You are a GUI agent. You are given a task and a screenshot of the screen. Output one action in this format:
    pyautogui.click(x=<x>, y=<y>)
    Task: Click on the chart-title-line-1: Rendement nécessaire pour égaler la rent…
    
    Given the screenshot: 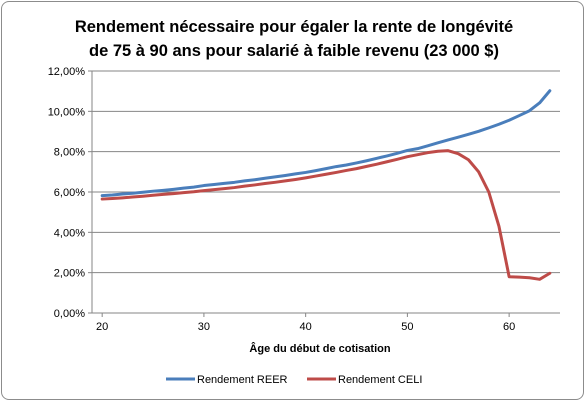 What is the action you would take?
    pyautogui.click(x=294, y=27)
    